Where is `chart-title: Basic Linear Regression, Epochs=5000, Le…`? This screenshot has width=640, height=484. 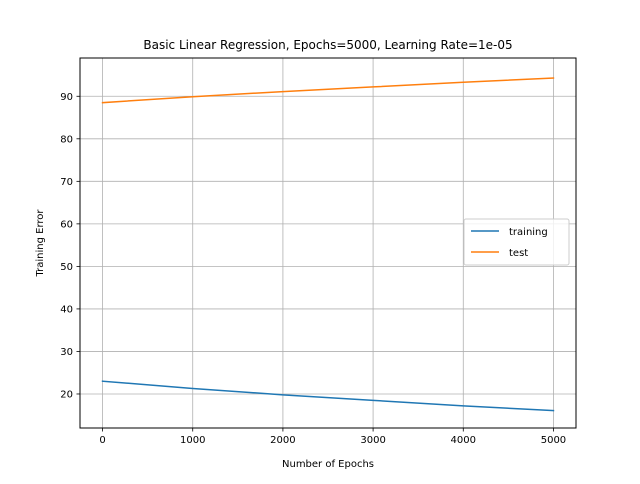
chart-title: Basic Linear Regression, Epochs=5000, Le… is located at coordinates (327, 45).